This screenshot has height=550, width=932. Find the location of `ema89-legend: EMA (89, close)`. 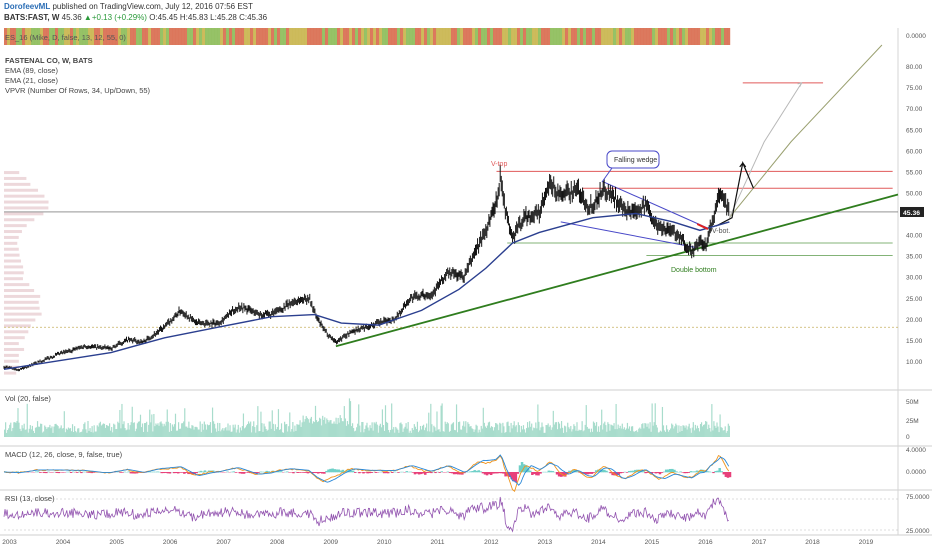

ema89-legend: EMA (89, close) is located at coordinates (31, 70).